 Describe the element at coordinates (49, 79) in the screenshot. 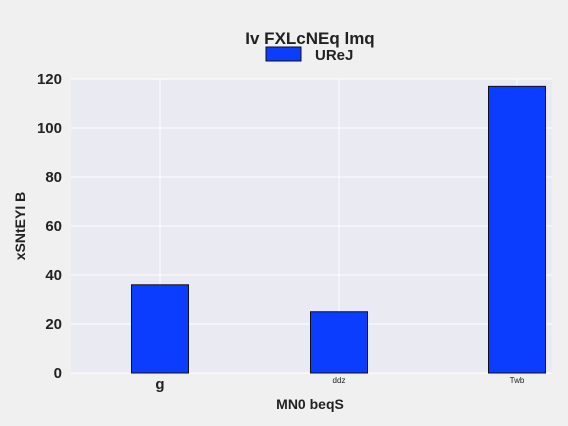

I see `y-tick-label: 120` at that location.